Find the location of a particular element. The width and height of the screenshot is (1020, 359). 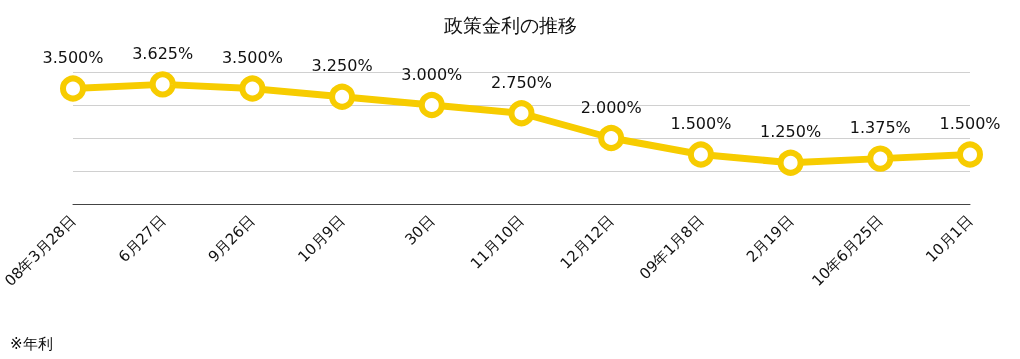

data-label: 2.000% is located at coordinates (611, 107).